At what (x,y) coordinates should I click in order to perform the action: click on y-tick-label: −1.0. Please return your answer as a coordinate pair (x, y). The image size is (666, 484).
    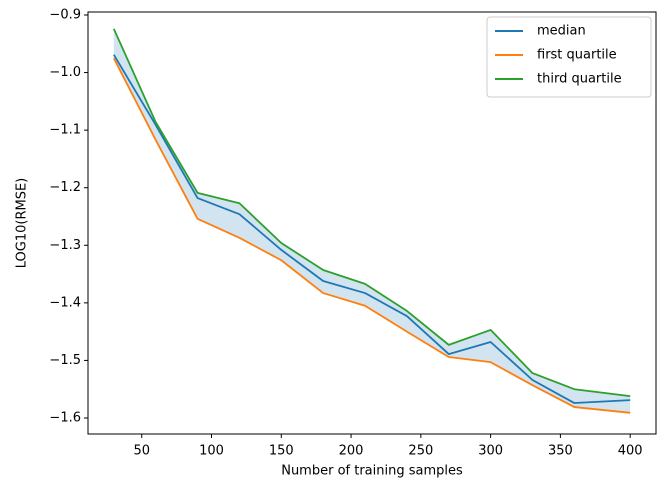
    Looking at the image, I should click on (65, 72).